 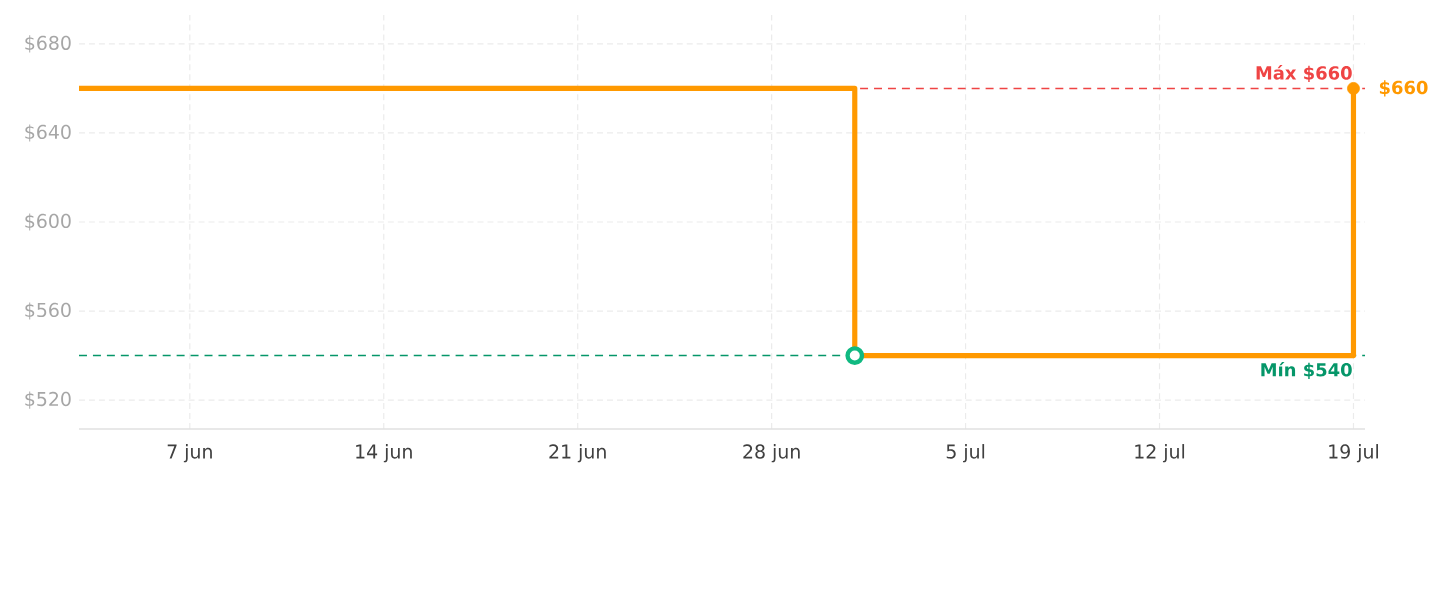 What do you see at coordinates (1306, 370) in the screenshot?
I see `ref-line-label: Mín $540` at bounding box center [1306, 370].